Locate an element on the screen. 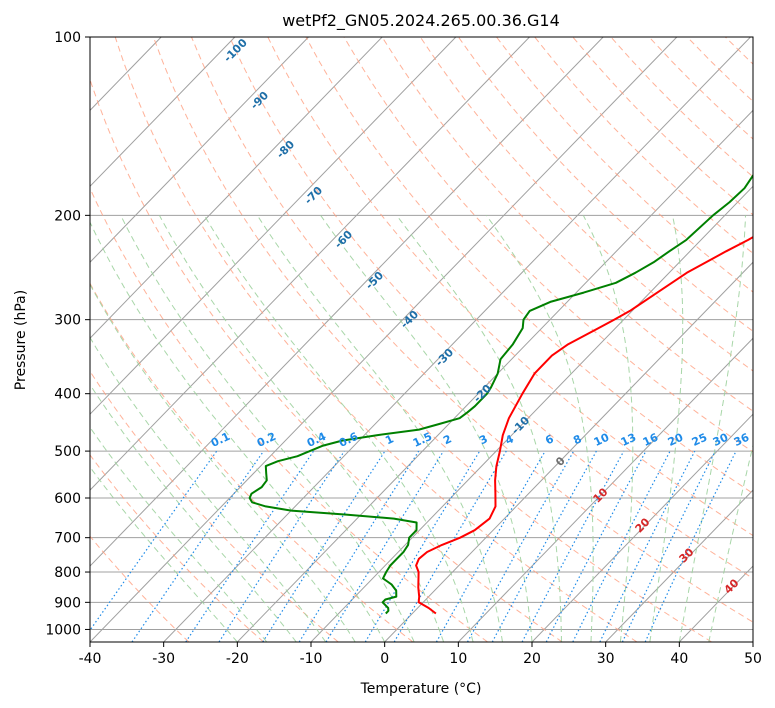 The height and width of the screenshot is (708, 775). dry-adiabat-label: -30 is located at coordinates (444, 357).